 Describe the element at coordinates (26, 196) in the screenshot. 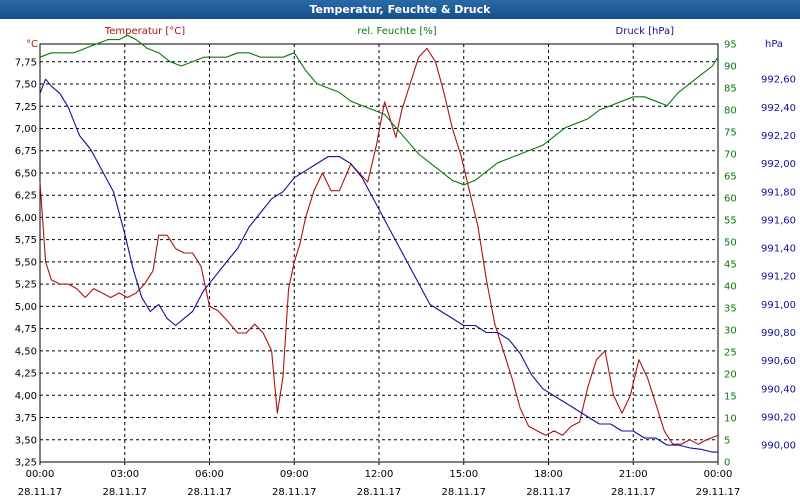

I see `temperature-tick-label: 6,25` at that location.